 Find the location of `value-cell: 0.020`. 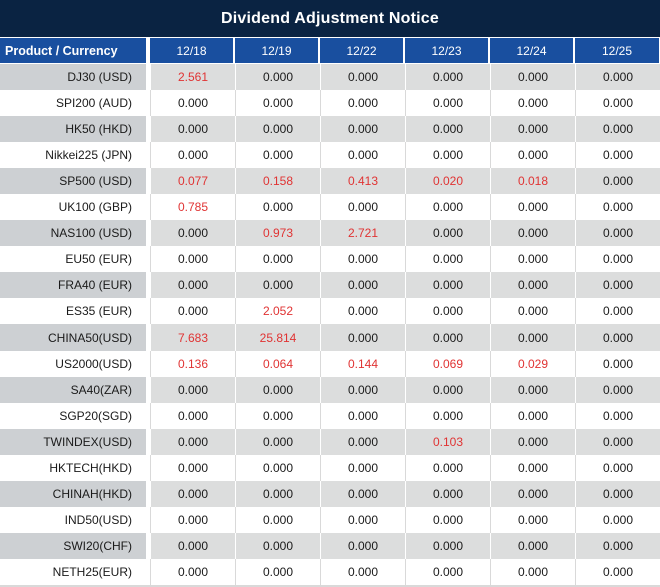

value-cell: 0.020 is located at coordinates (447, 181).